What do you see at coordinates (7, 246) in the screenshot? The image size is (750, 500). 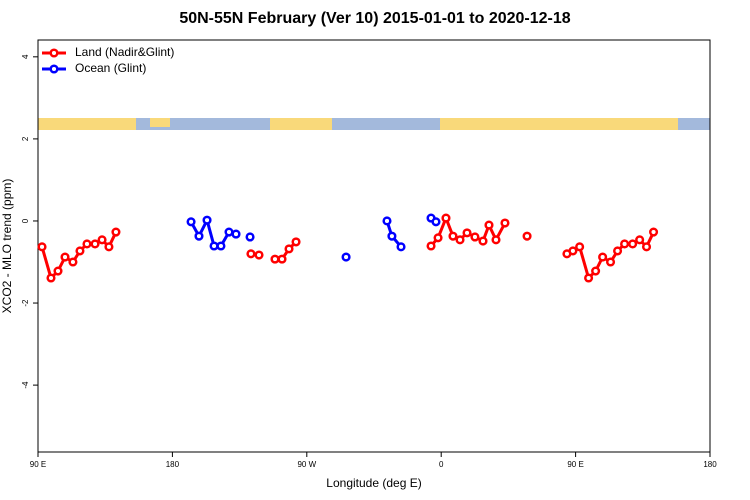 I see `y-axis-label: XCO2 - MLO trend (ppm)` at bounding box center [7, 246].